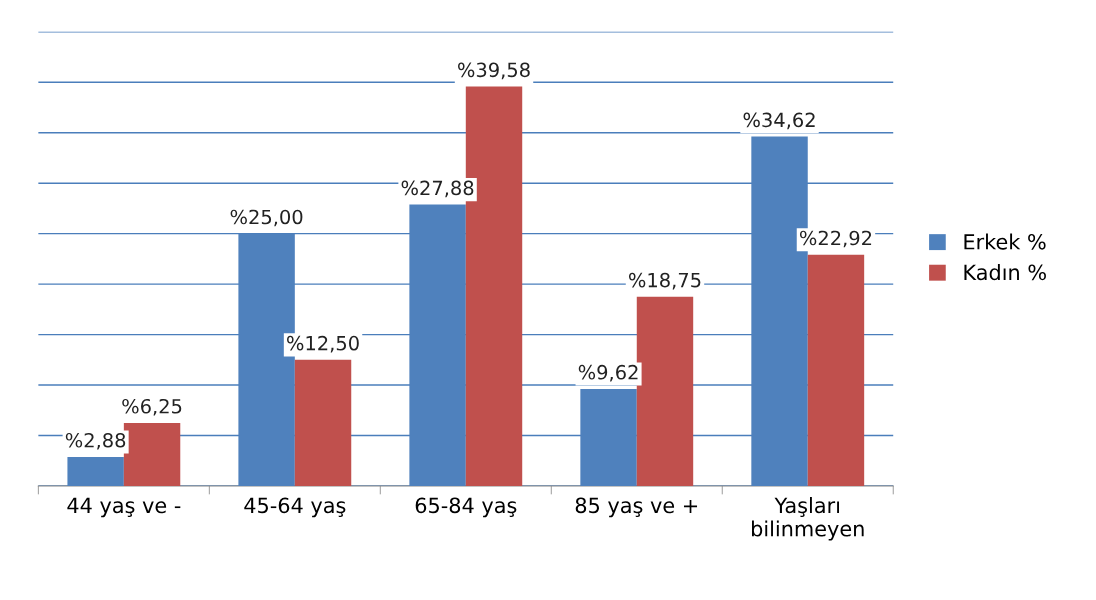 The height and width of the screenshot is (600, 1096). What do you see at coordinates (494, 71) in the screenshot?
I see `data-label: %39,58` at bounding box center [494, 71].